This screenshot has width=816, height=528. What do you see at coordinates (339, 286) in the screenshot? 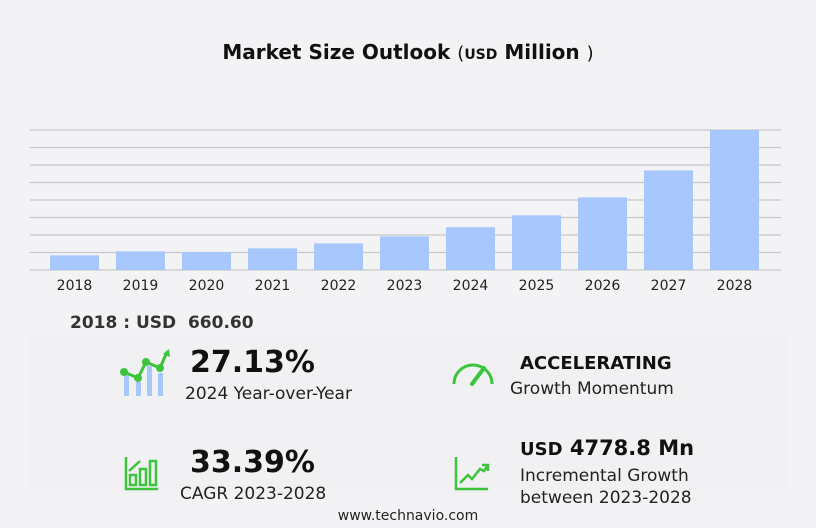
I see `x-tick-label: 2022` at bounding box center [339, 286].